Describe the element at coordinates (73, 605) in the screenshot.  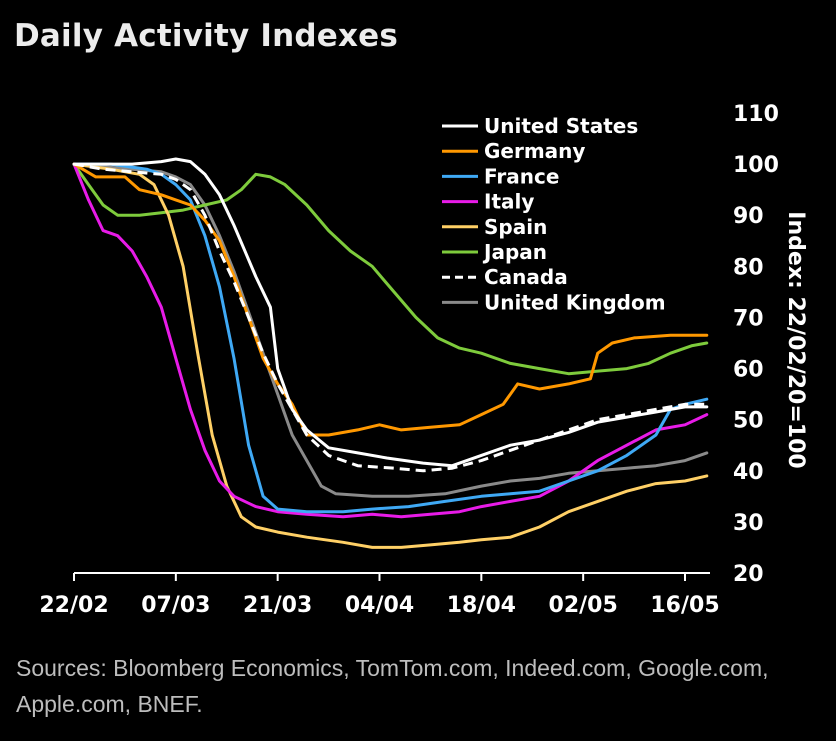
I see `x-tick-label: 22/02` at that location.